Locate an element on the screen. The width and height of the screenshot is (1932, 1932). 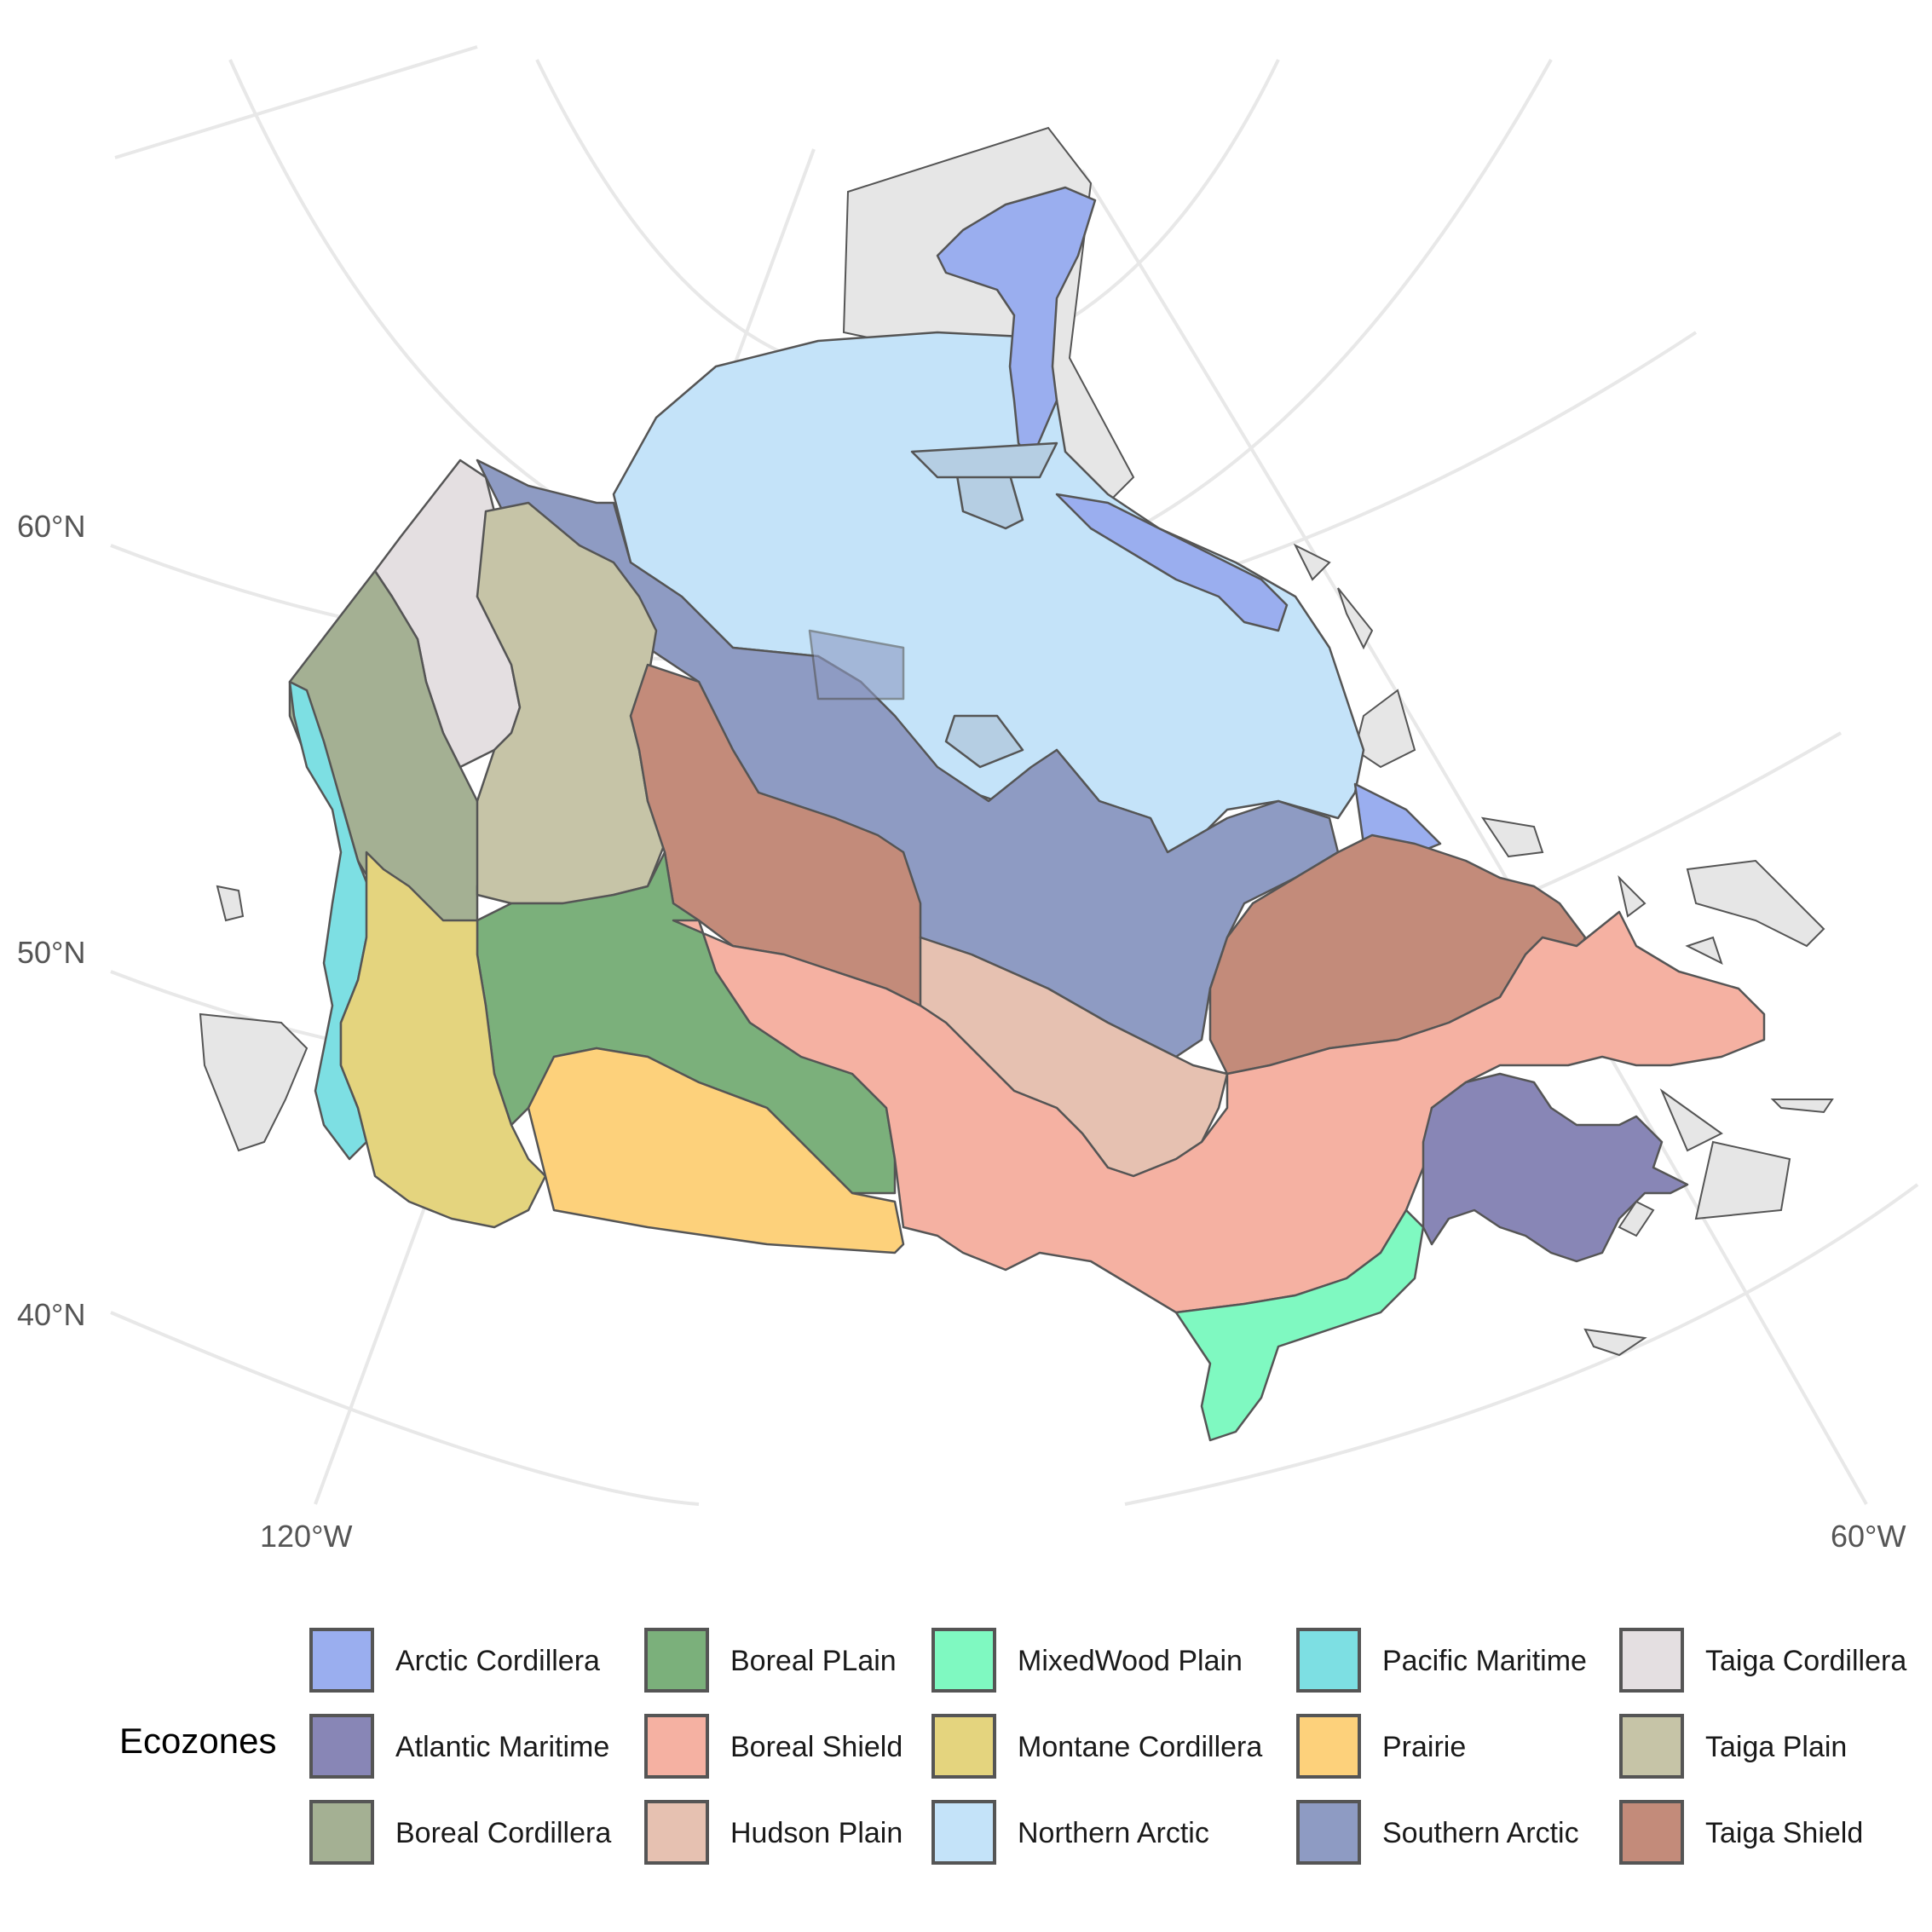
legend-label-southern-arctic: Southern Arctic is located at coordinates (1481, 1833).